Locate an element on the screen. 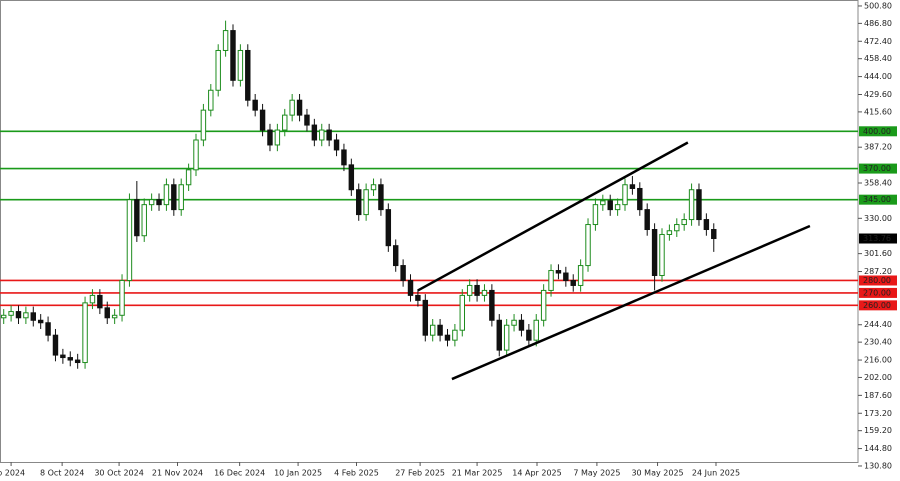 This screenshot has height=481, width=900. y-tick-label: 287.20 is located at coordinates (878, 271).